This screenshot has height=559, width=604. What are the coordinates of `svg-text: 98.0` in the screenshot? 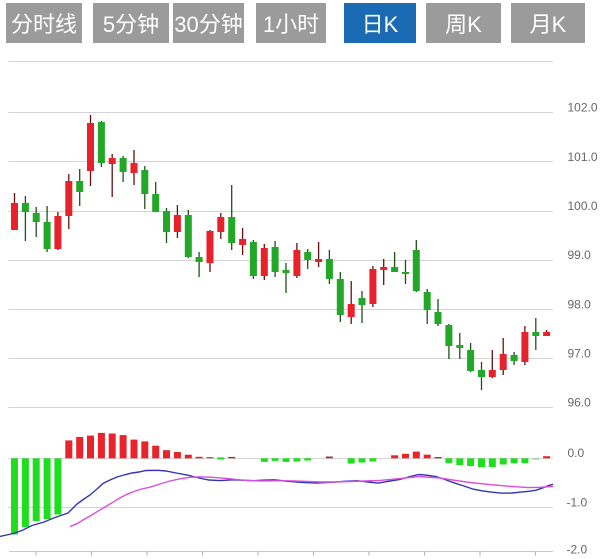 It's located at (580, 304).